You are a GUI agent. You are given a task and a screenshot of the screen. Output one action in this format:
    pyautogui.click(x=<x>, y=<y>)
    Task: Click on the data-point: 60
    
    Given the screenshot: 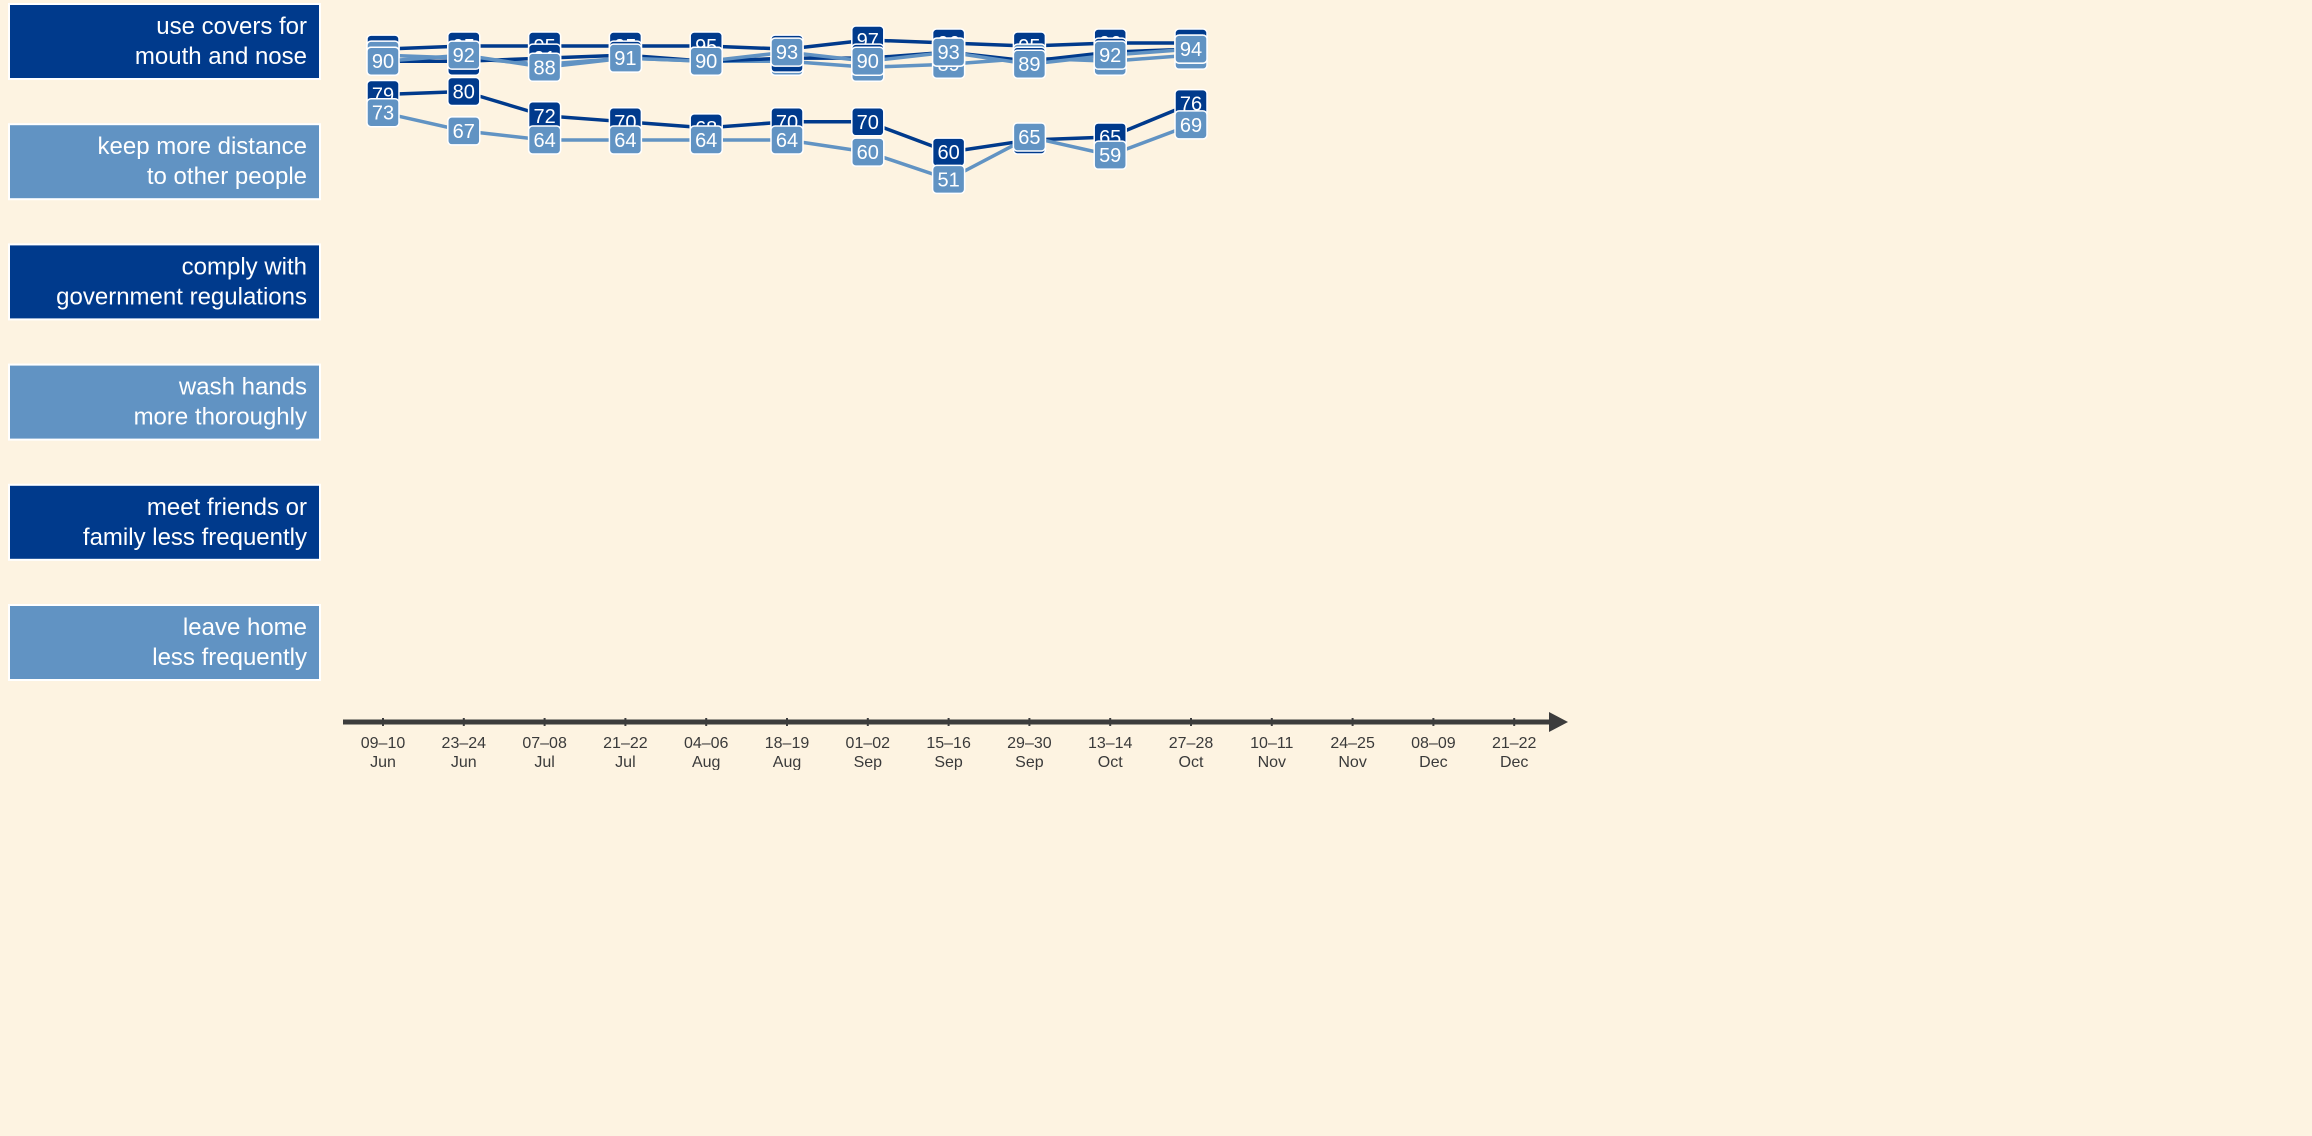 What is the action you would take?
    pyautogui.click(x=868, y=152)
    